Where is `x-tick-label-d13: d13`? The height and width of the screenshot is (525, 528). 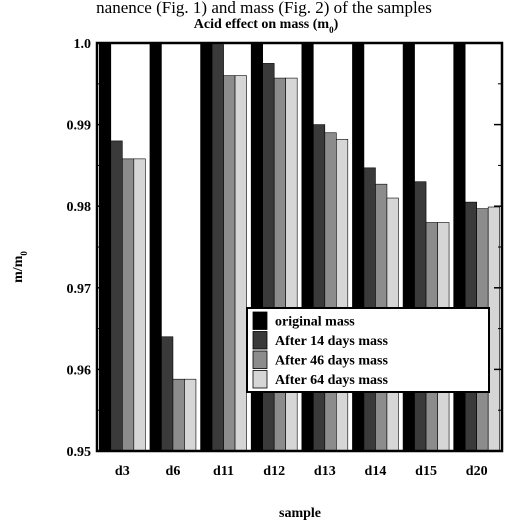 x-tick-label-d13: d13 is located at coordinates (325, 471).